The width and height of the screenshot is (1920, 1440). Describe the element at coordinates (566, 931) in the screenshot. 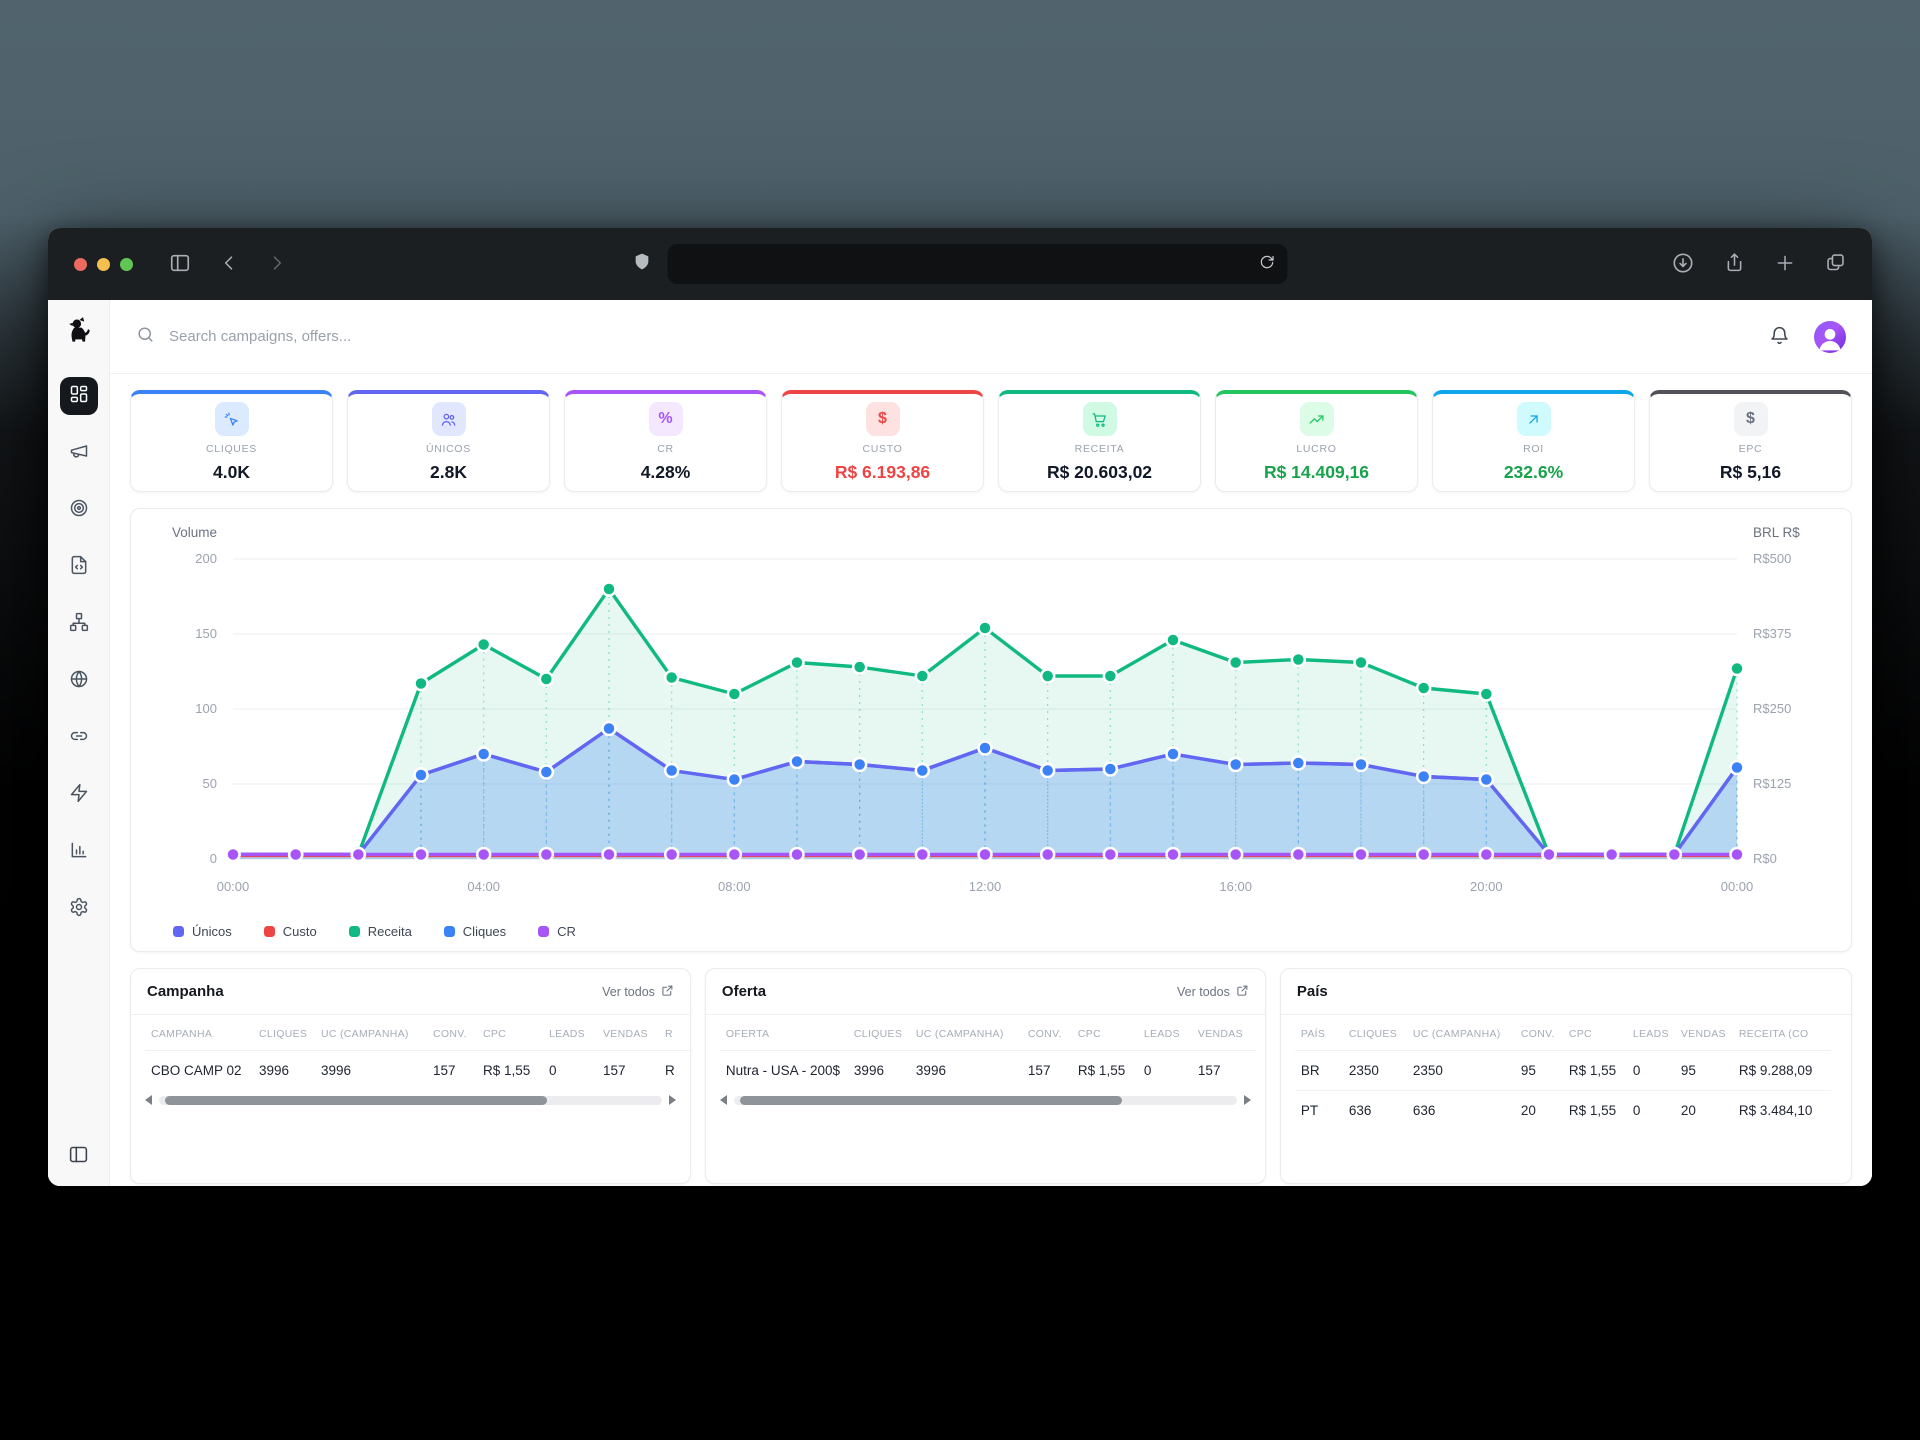

I see `legend-label: CR` at that location.